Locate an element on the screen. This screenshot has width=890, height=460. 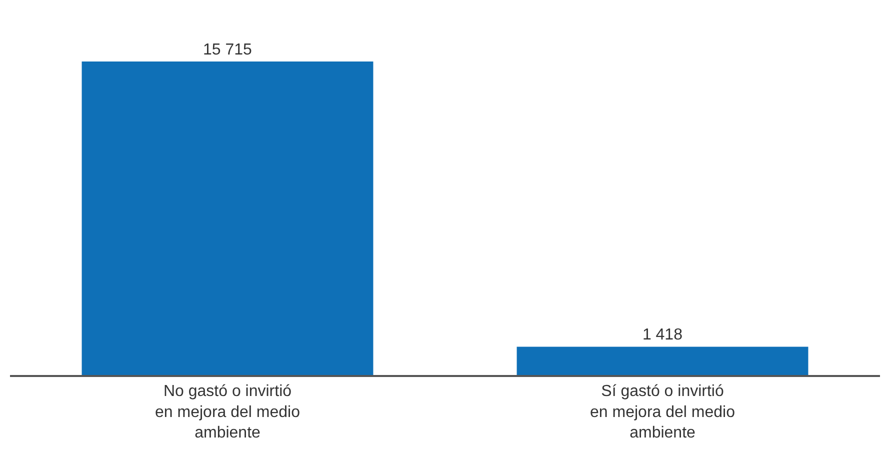
x-tick-label: Sí gastó o invirtió en mejora del medio ambiente is located at coordinates (663, 412).